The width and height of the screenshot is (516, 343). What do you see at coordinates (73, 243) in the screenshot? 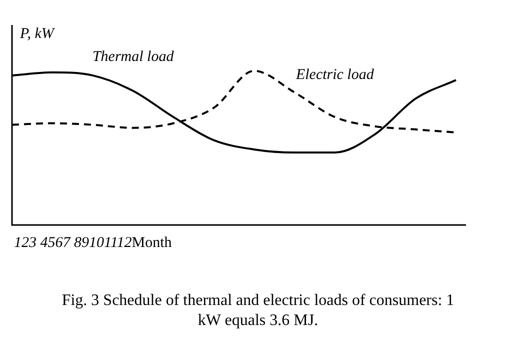
I see `text: 123 4567 89101112` at bounding box center [73, 243].